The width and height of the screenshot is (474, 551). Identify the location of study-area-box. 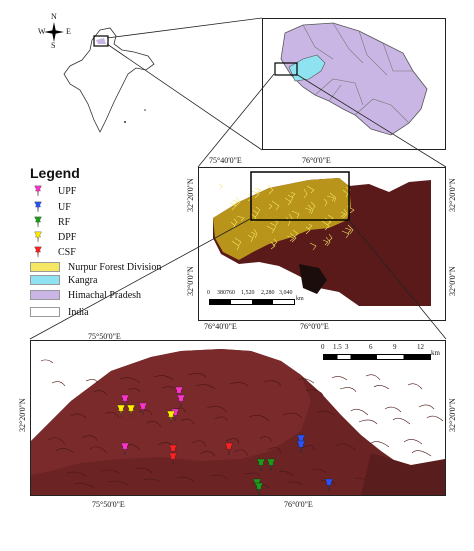
(300, 196).